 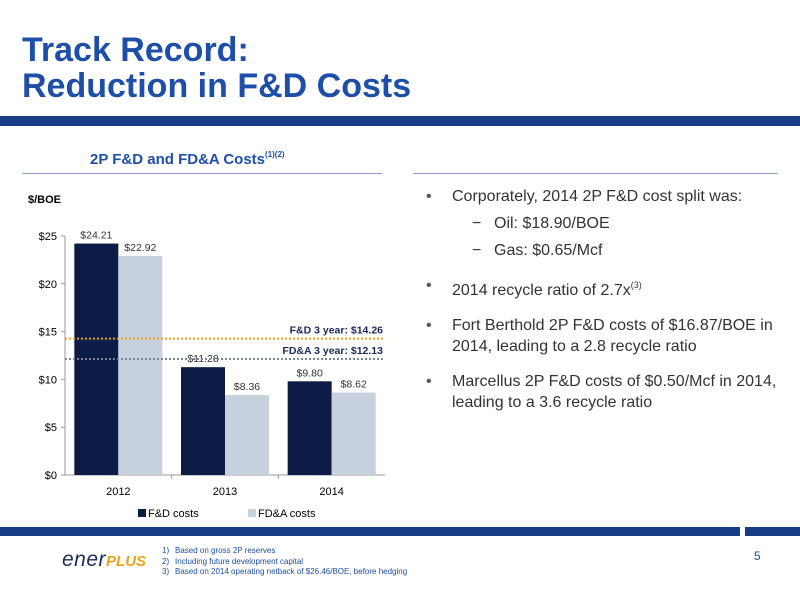 What do you see at coordinates (757, 556) in the screenshot?
I see `page-number: 5` at bounding box center [757, 556].